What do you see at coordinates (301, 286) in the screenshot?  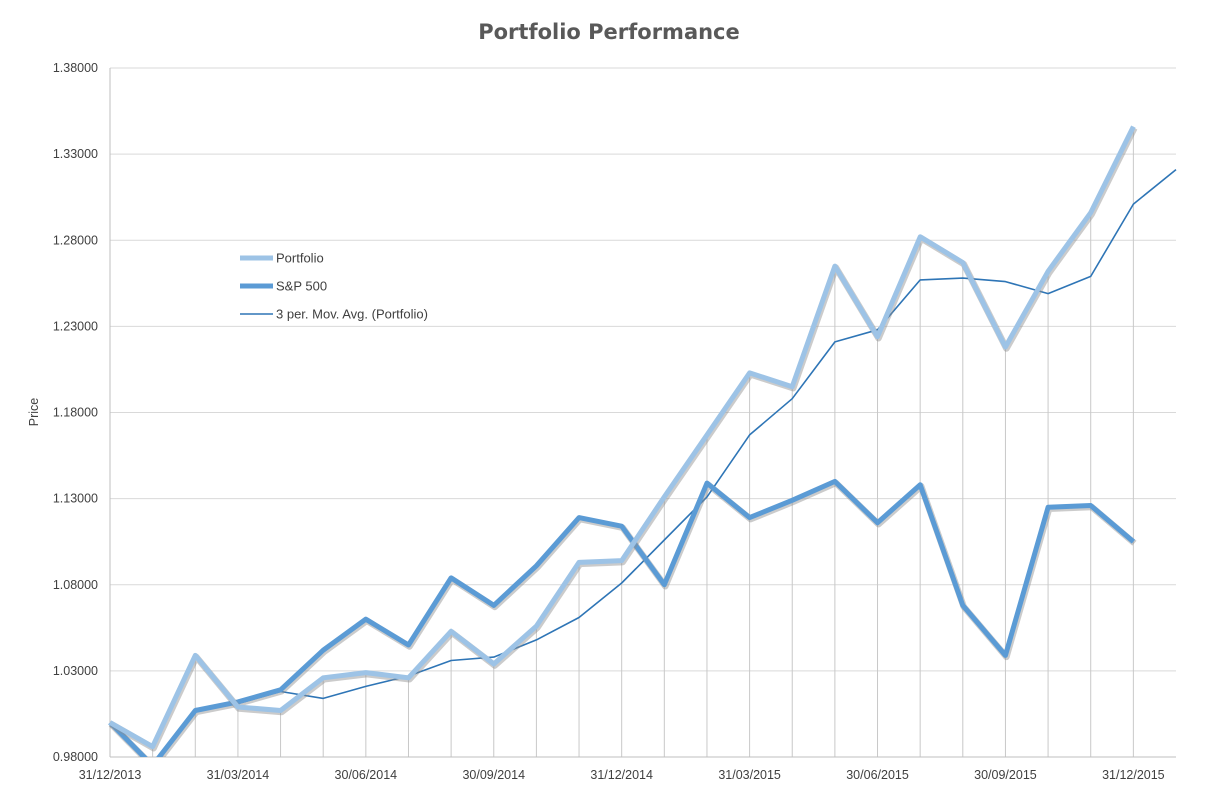 I see `legend-label-s-p-500: S&P 500` at bounding box center [301, 286].